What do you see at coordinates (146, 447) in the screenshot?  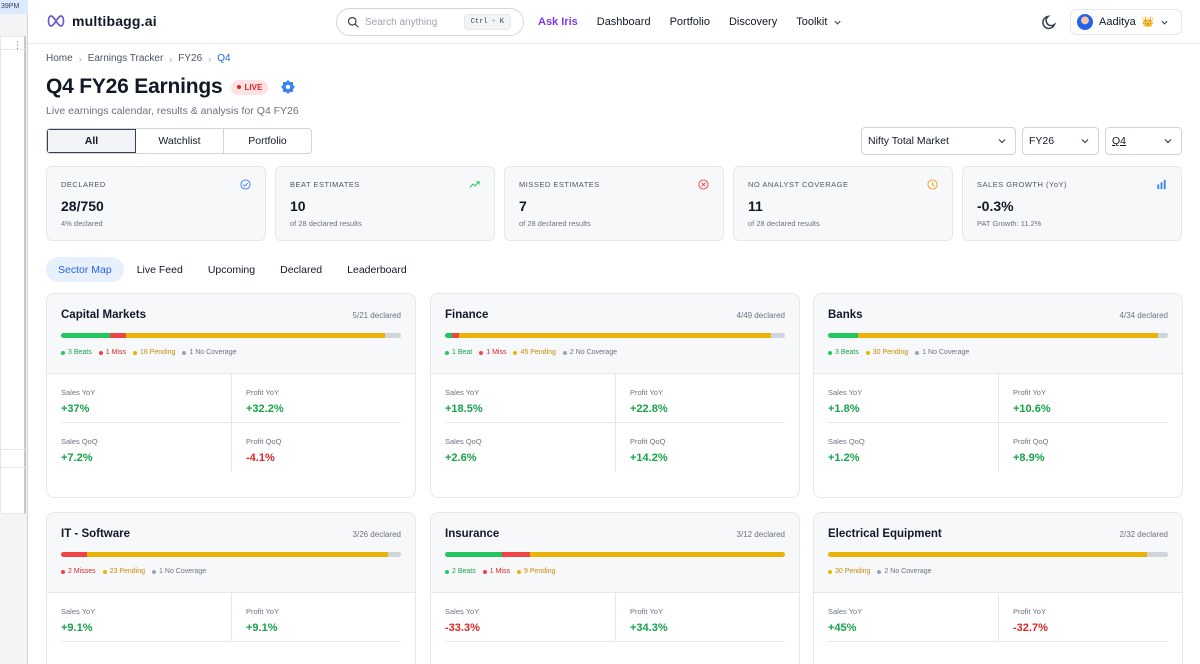 I see `metric-sales-qoq: Sales QoQ +7.2%` at bounding box center [146, 447].